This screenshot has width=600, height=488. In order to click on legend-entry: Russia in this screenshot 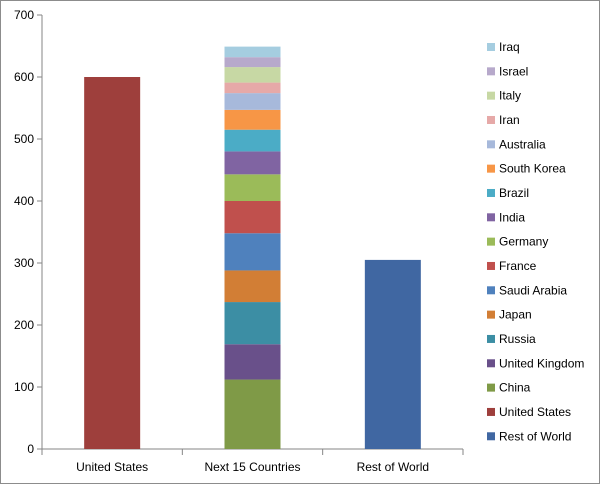, I will do `click(511, 339)`.